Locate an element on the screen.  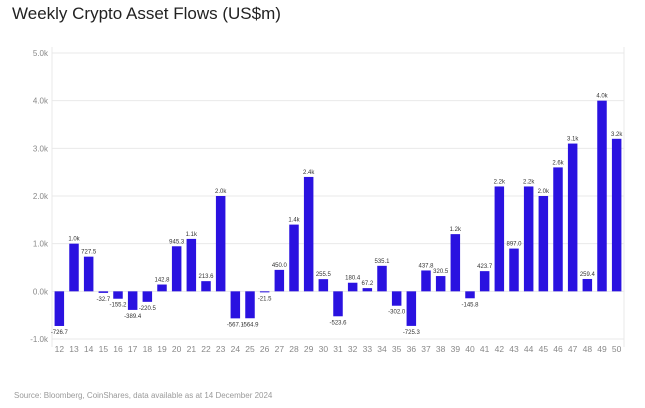
data-label: 180.4 is located at coordinates (353, 279).